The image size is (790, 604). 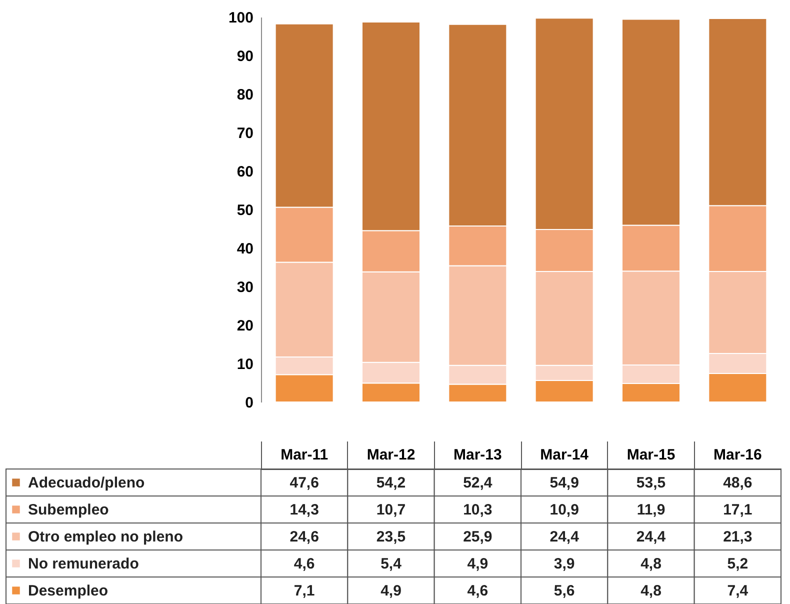 What do you see at coordinates (564, 510) in the screenshot?
I see `data-label: 10,9` at bounding box center [564, 510].